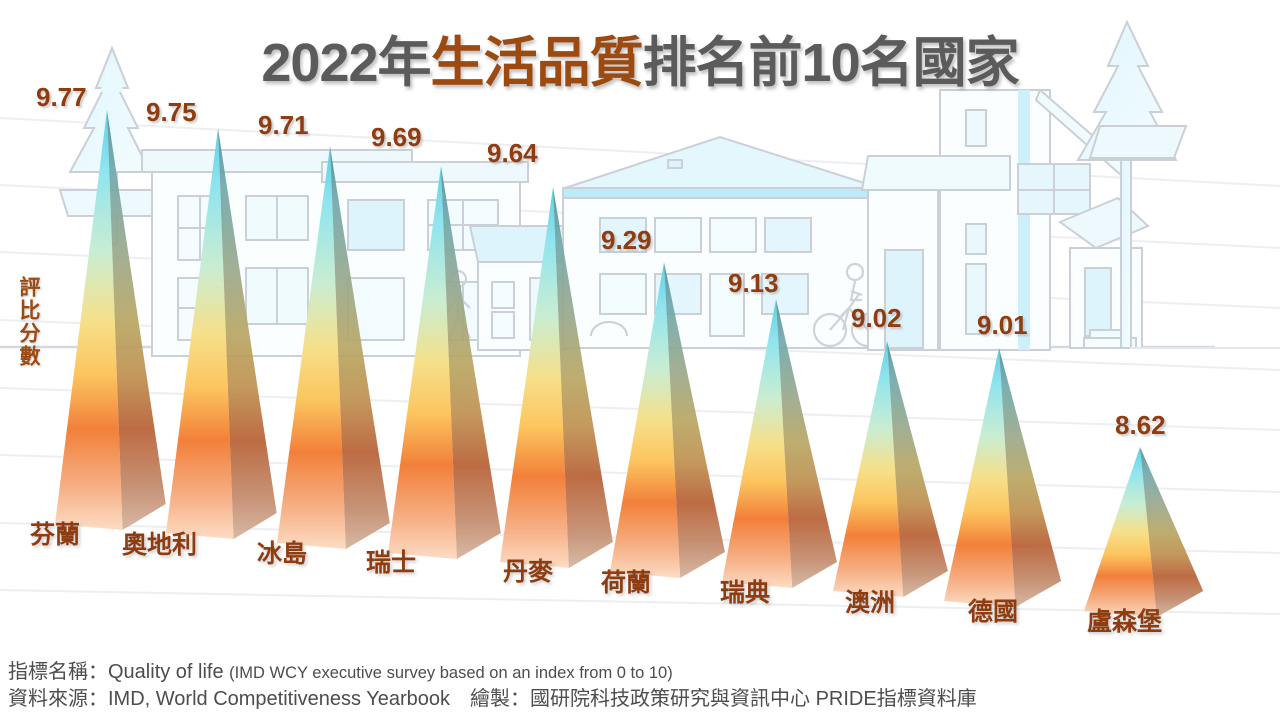  I want to click on bar-category-label: 澳洲, so click(870, 603).